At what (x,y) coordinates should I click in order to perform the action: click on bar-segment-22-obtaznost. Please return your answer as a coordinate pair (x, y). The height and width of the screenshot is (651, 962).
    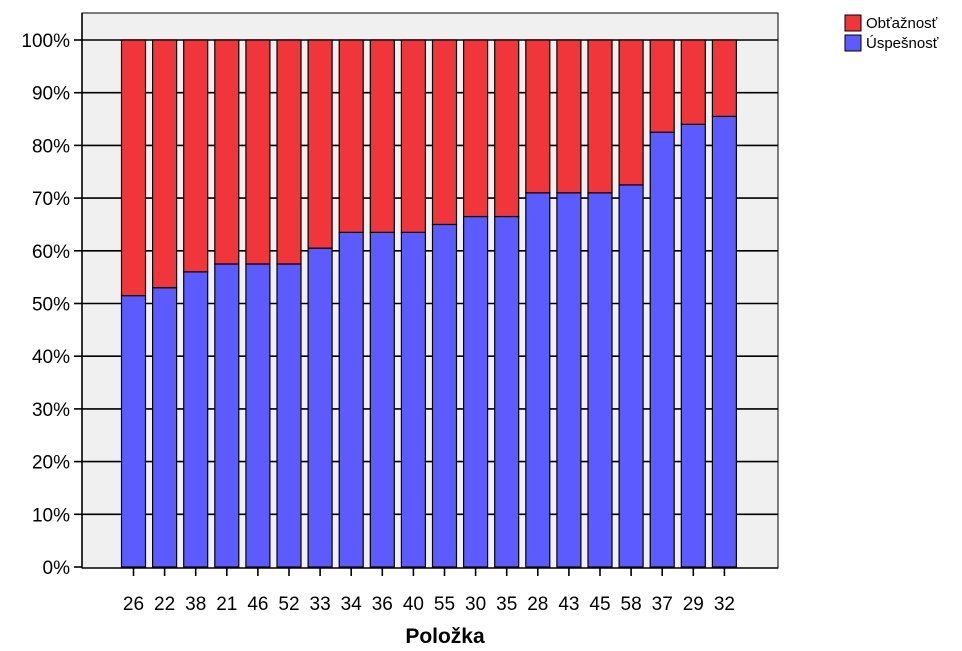
    Looking at the image, I should click on (165, 164).